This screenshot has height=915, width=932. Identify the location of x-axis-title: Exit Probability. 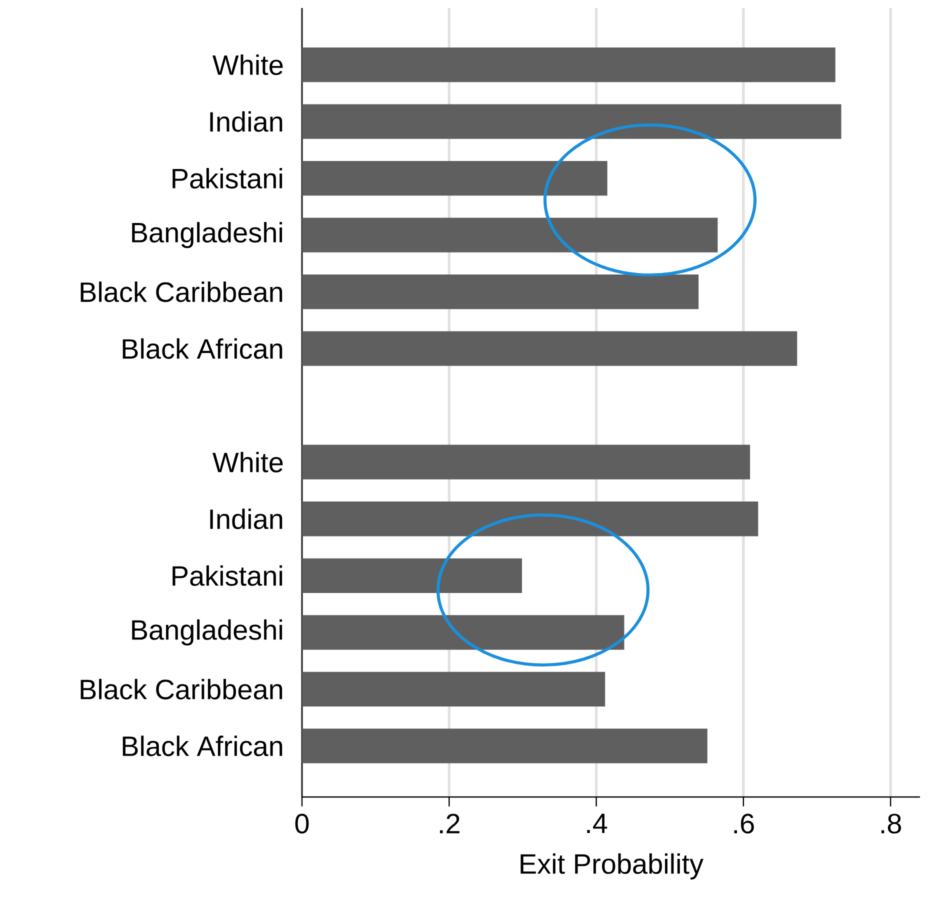
(612, 866).